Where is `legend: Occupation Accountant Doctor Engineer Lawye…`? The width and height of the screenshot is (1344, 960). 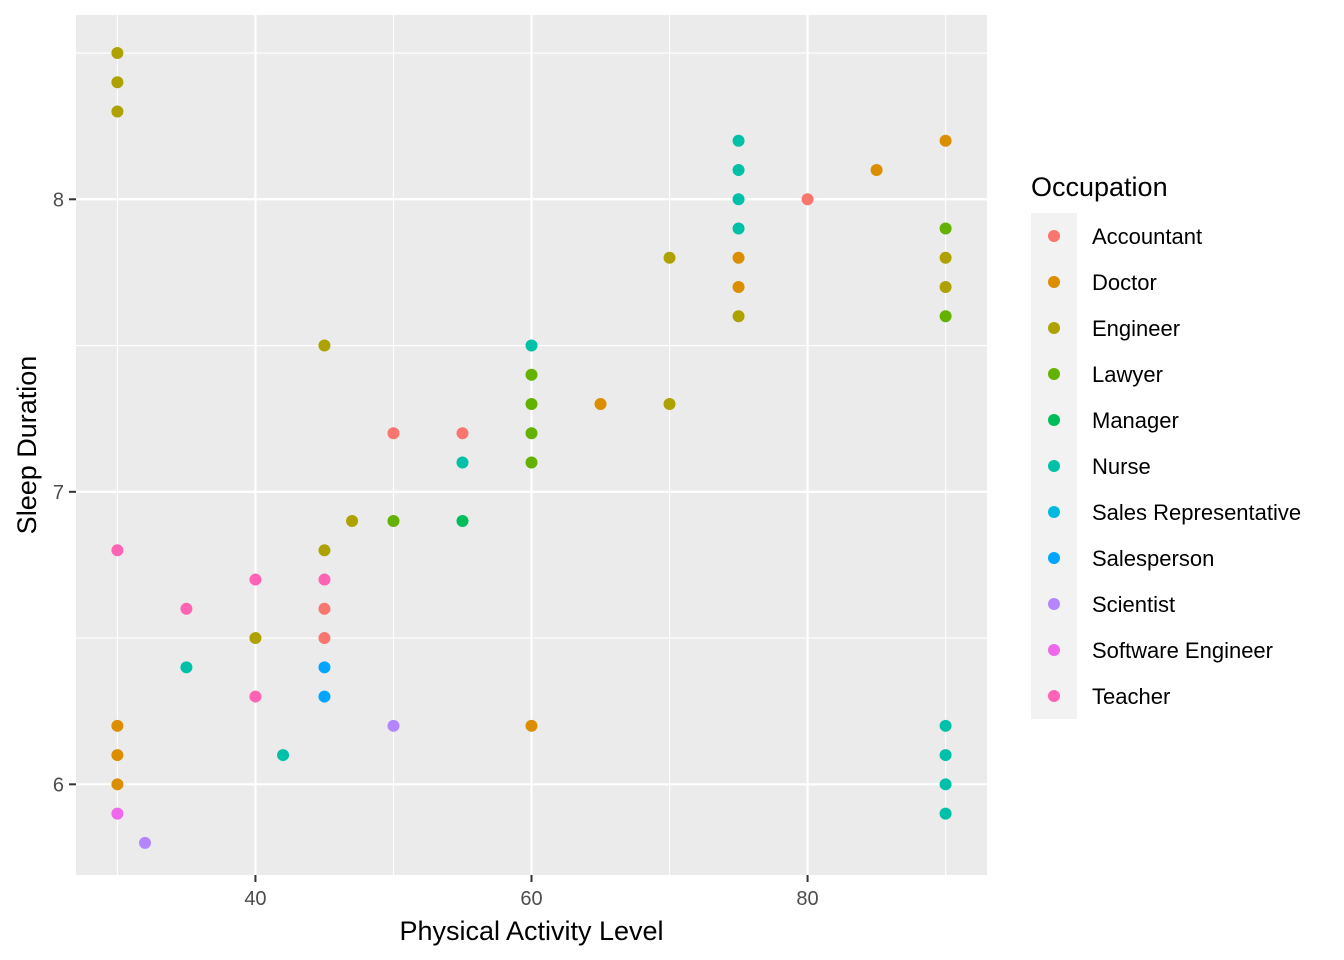 legend: Occupation Accountant Doctor Engineer Lawye… is located at coordinates (1166, 445).